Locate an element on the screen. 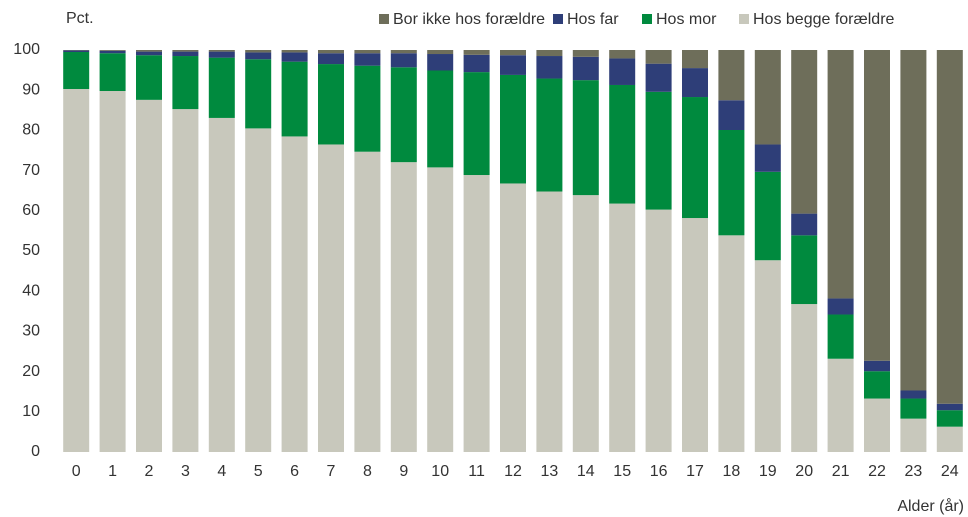 The image size is (968, 517). x-tick-label: 4 is located at coordinates (221, 471).